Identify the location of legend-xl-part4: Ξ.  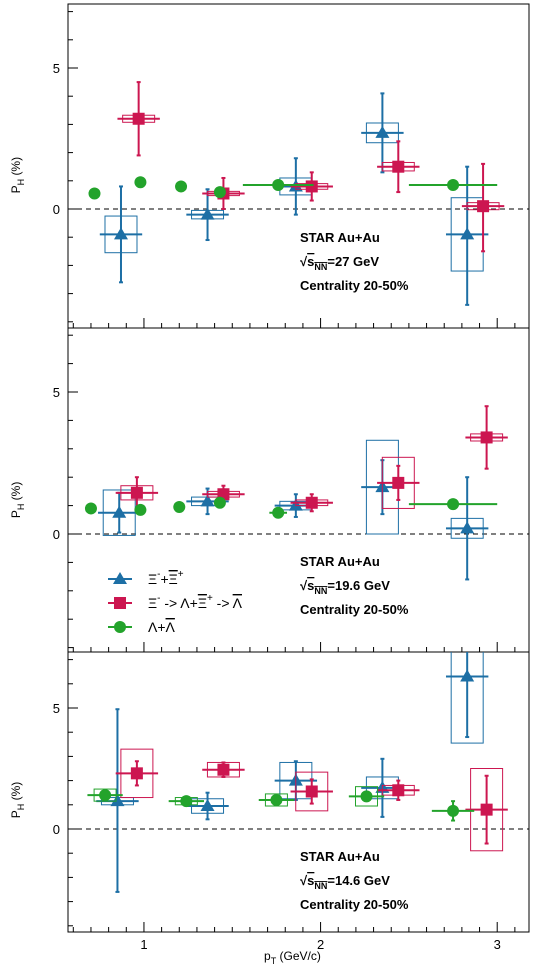
(202, 603).